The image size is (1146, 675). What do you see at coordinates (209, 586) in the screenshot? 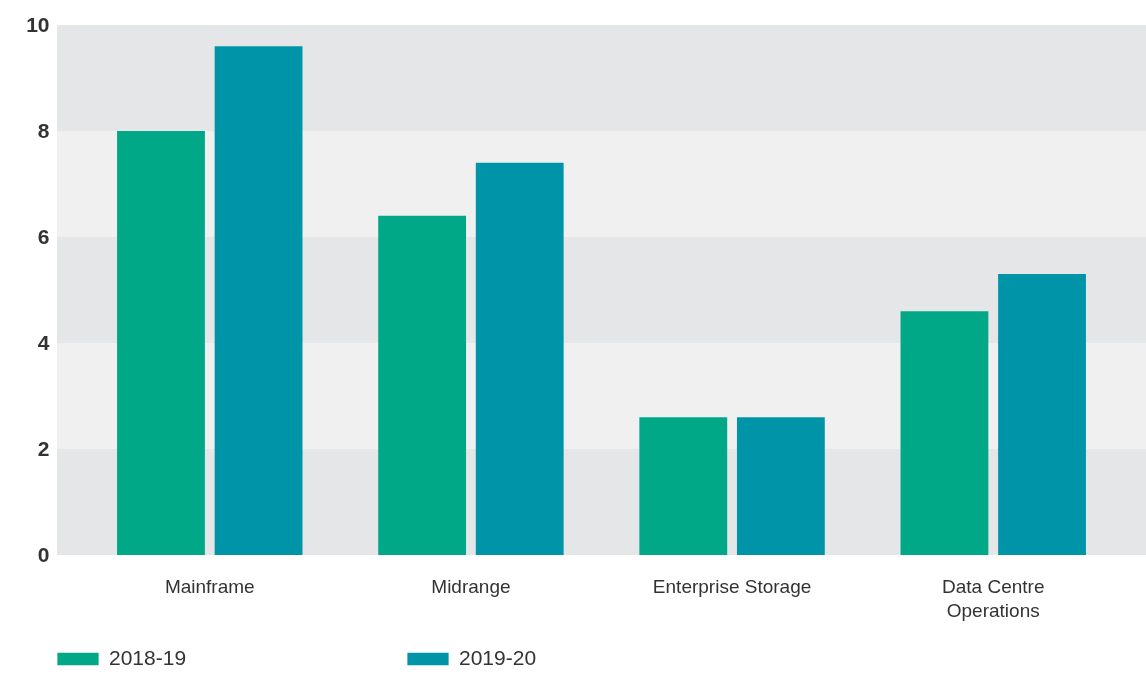
I see `x-tick-label: Mainframe` at bounding box center [209, 586].